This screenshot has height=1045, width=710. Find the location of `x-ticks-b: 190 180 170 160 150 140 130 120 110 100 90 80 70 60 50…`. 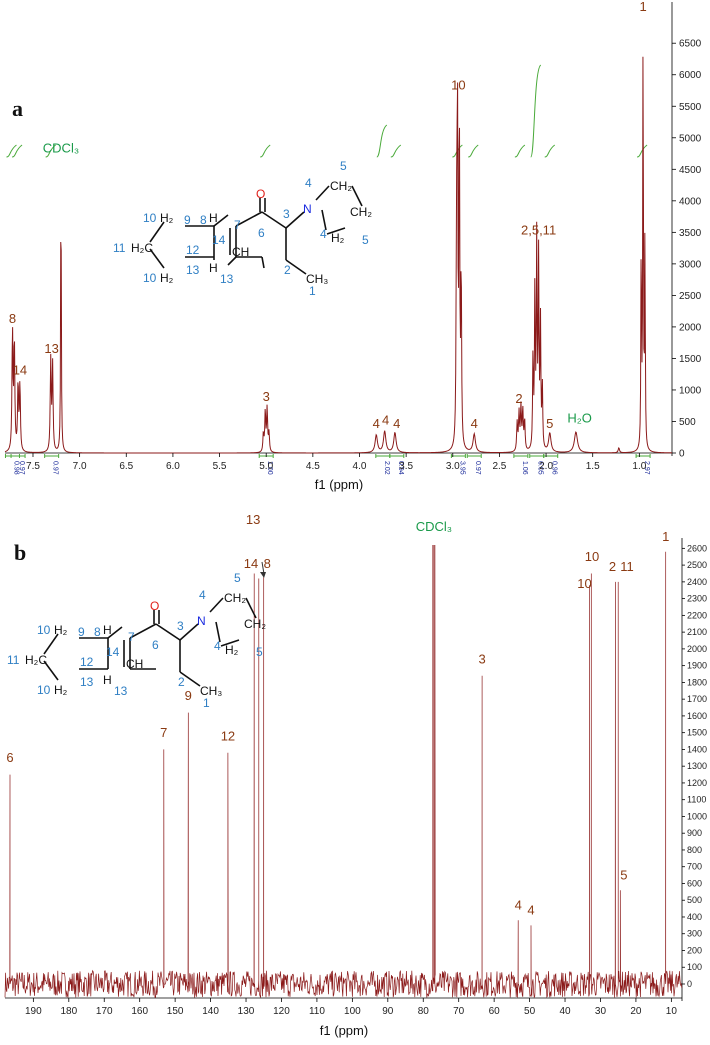

x-ticks-b: 190 180 170 160 150 140 130 120 110 100 90 80 70 60 50… is located at coordinates (351, 1007).